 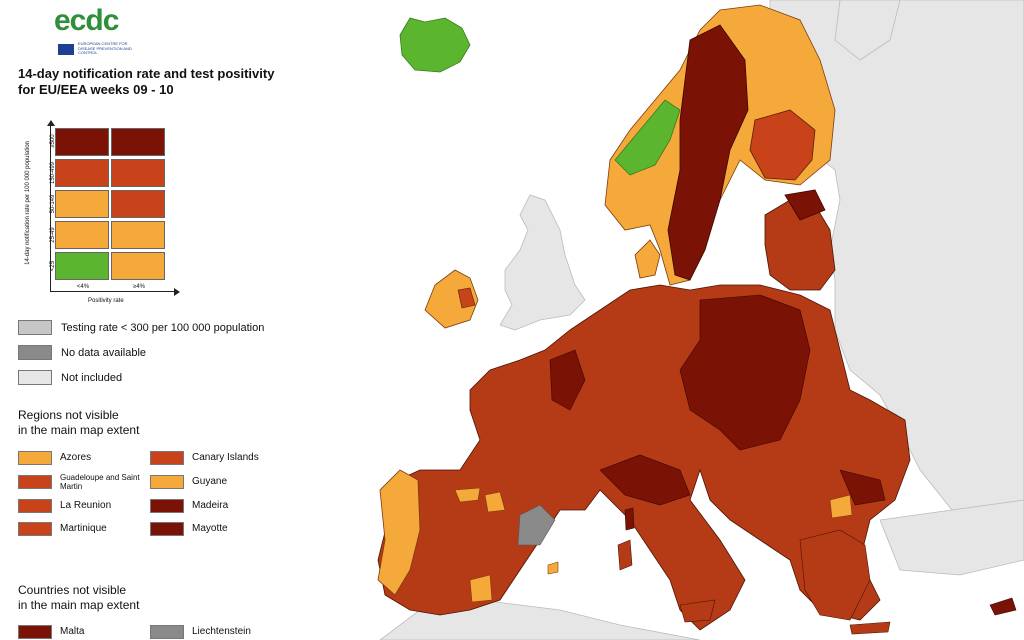 What do you see at coordinates (96, 89) in the screenshot?
I see `map-title-line2: for EU/EEA weeks 09 - 10` at bounding box center [96, 89].